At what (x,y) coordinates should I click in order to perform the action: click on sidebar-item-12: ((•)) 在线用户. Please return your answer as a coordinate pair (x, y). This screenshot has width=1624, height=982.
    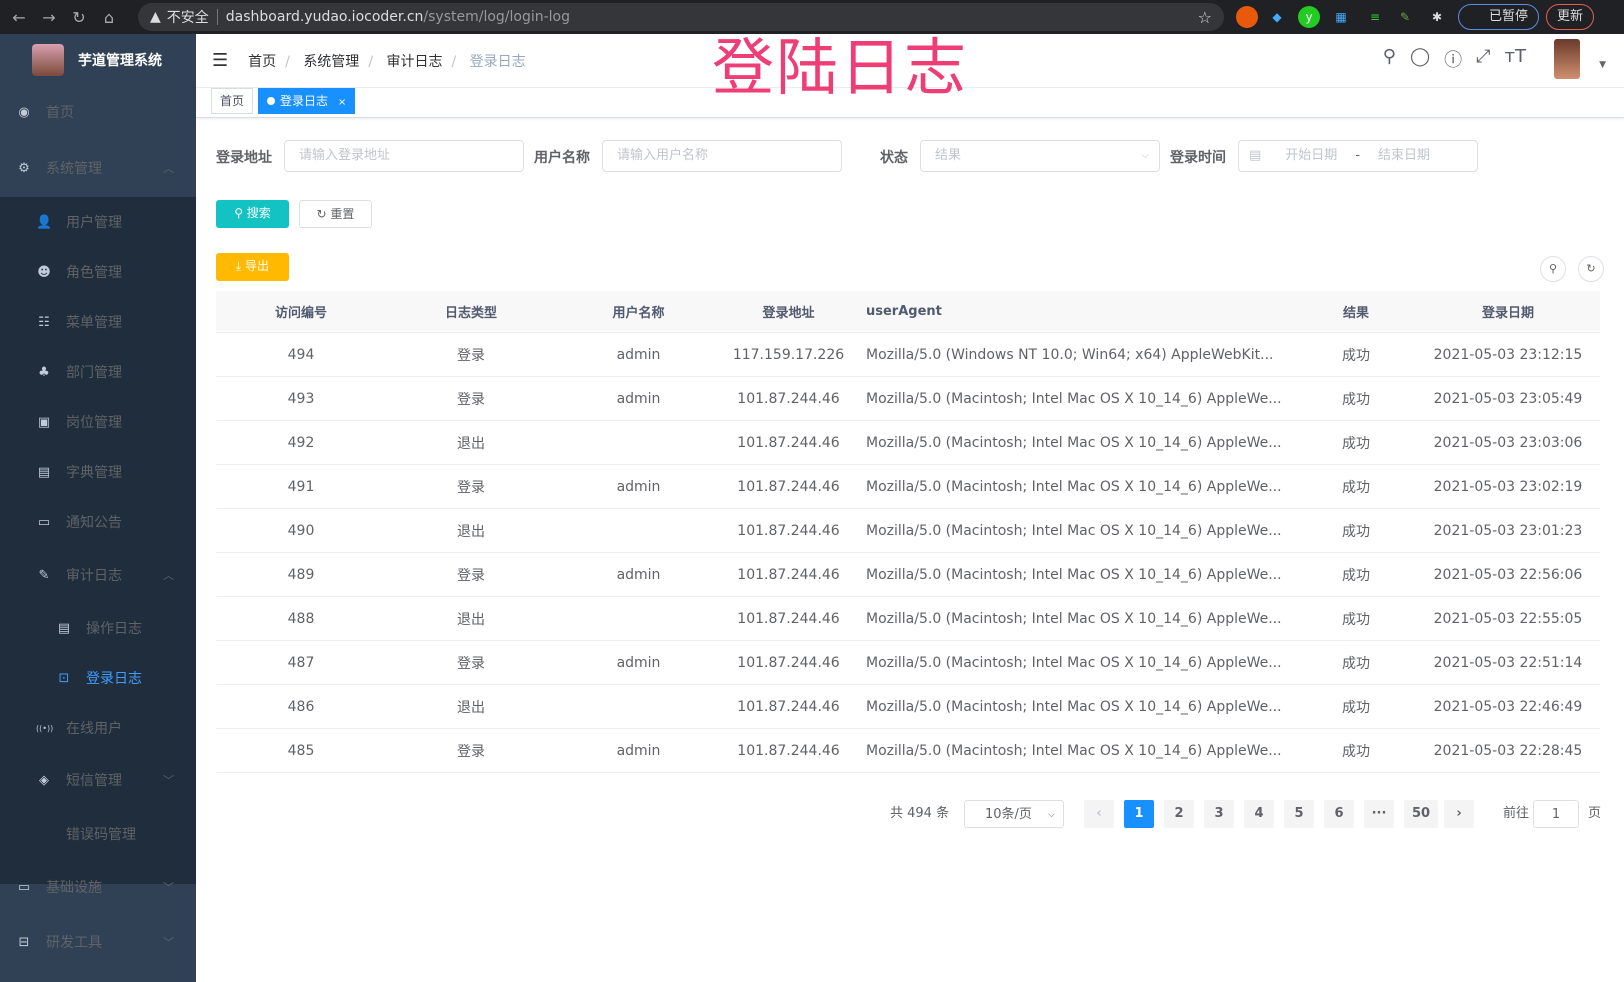
    Looking at the image, I should click on (98, 728).